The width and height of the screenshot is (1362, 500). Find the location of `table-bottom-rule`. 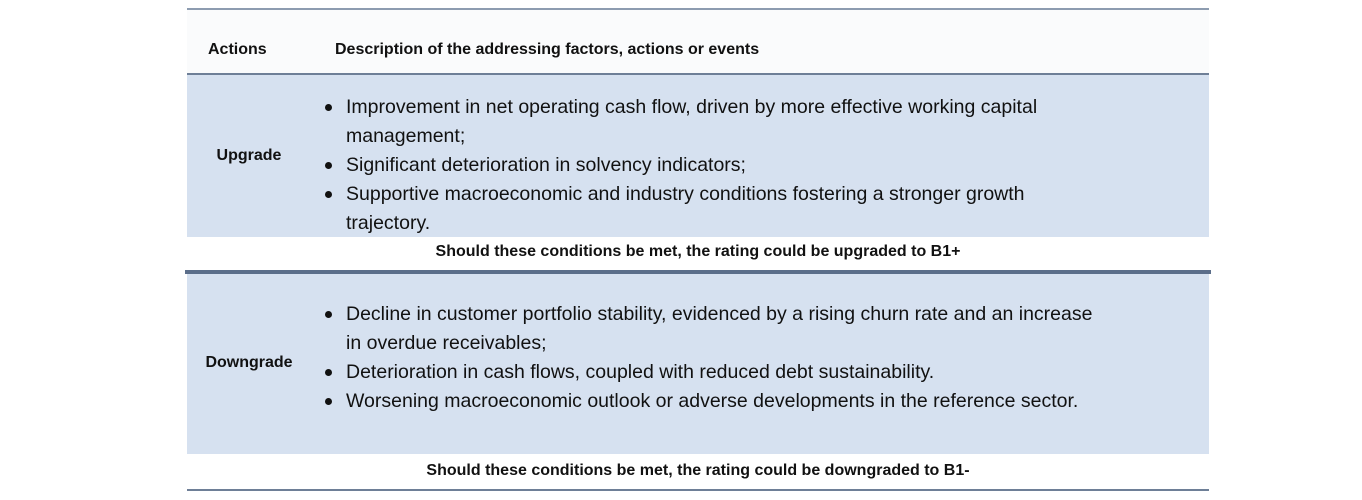

table-bottom-rule is located at coordinates (698, 490).